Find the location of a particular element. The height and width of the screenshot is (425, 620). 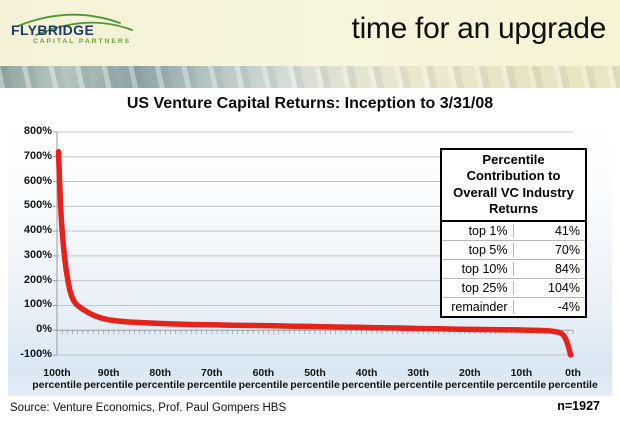

x-tick-value: 70th is located at coordinates (212, 373).